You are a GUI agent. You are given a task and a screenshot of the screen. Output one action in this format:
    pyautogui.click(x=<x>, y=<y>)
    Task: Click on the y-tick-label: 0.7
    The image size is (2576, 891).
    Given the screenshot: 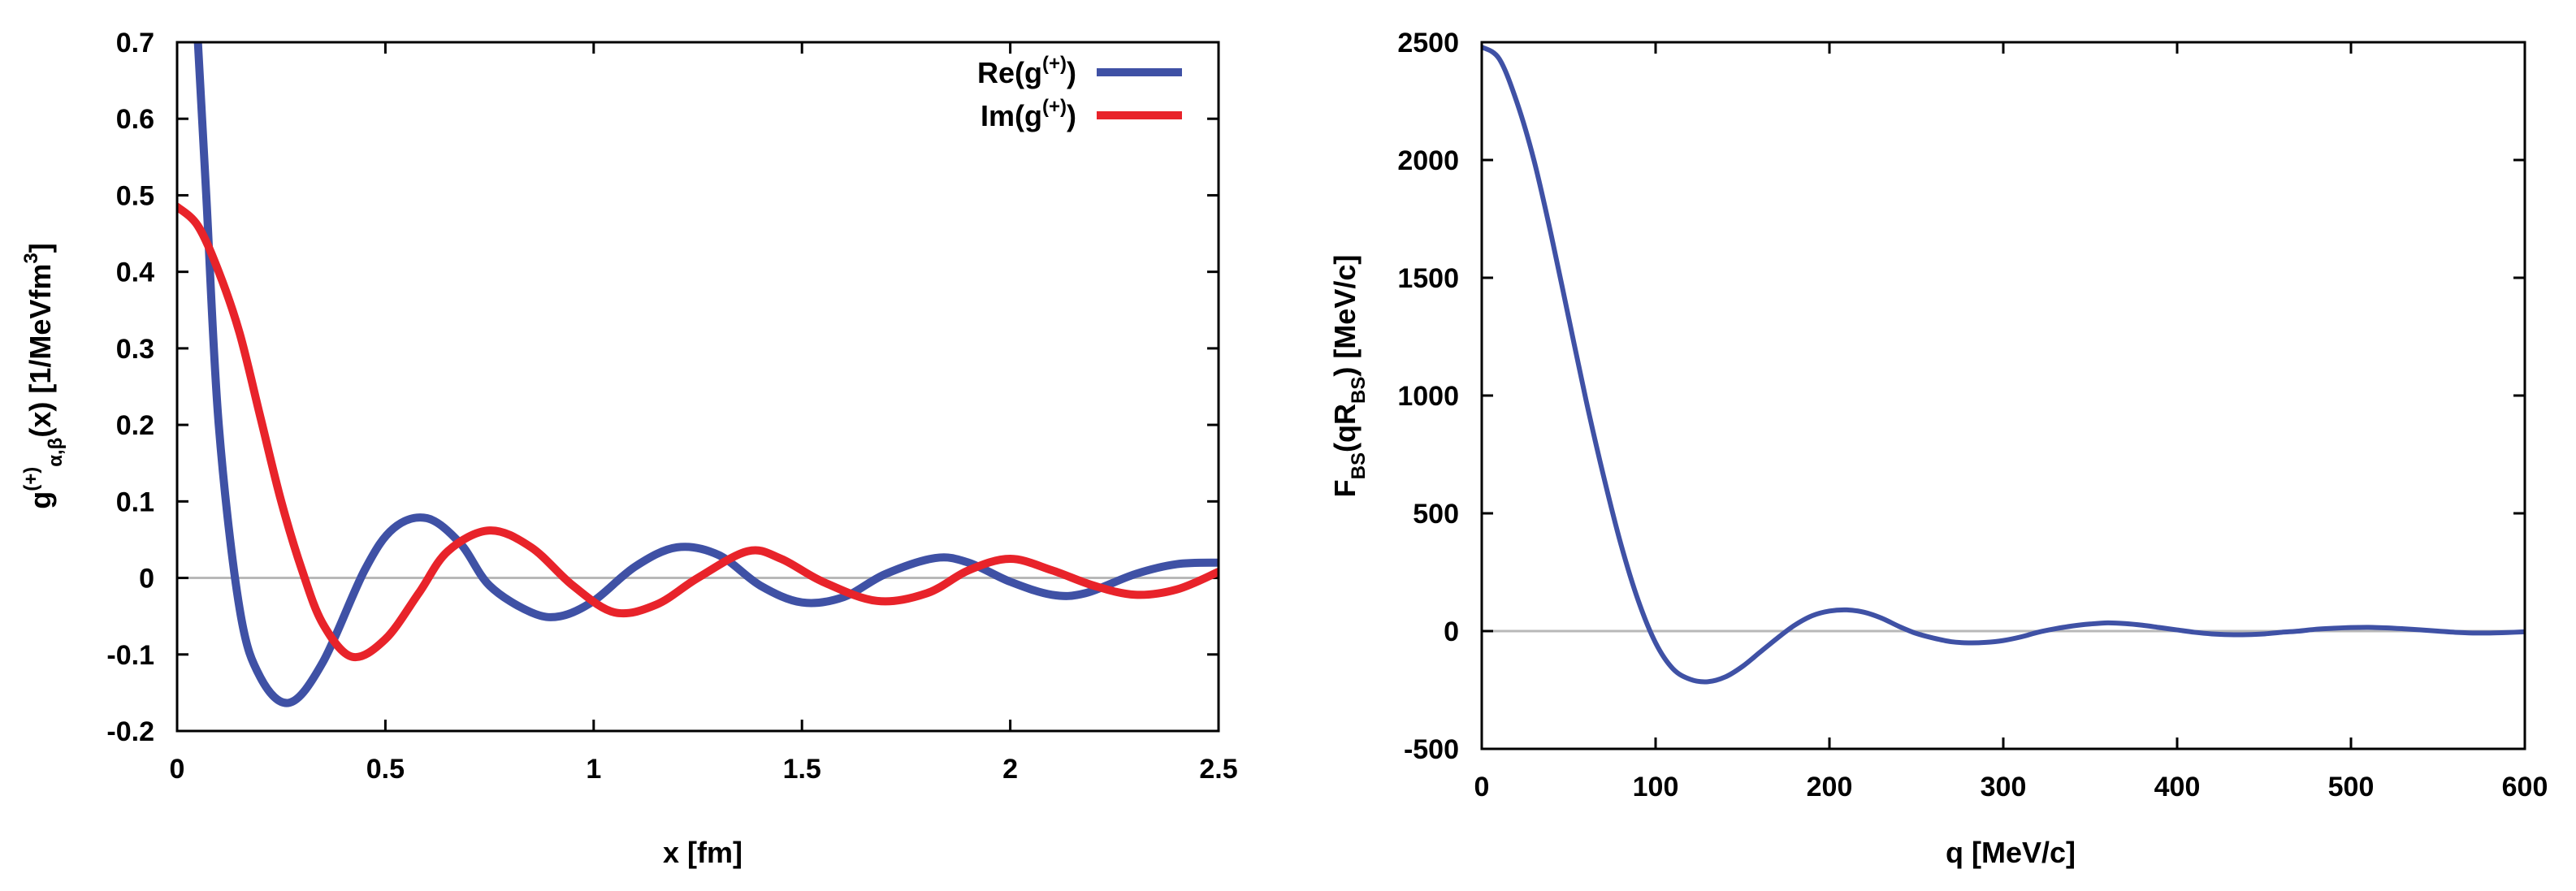 What is the action you would take?
    pyautogui.click(x=135, y=43)
    